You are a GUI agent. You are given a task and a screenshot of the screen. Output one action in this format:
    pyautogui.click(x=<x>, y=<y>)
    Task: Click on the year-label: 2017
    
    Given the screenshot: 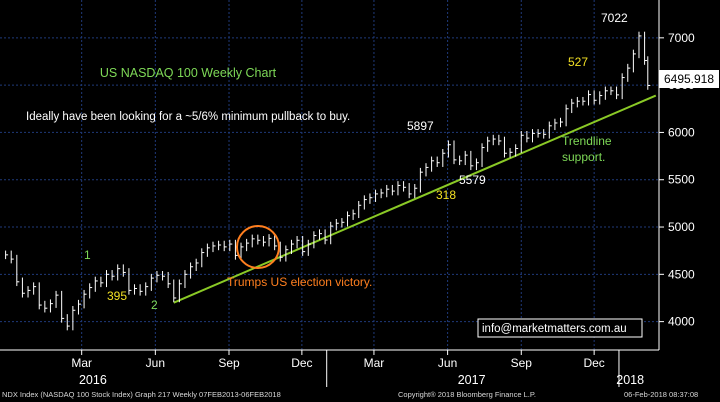 What is the action you would take?
    pyautogui.click(x=472, y=380)
    